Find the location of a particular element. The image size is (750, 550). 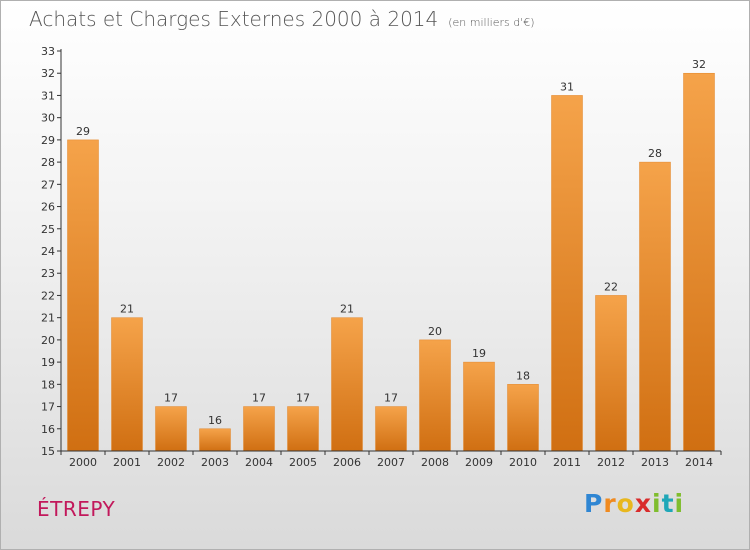

x-tick-label-2002: 2002 is located at coordinates (171, 462).